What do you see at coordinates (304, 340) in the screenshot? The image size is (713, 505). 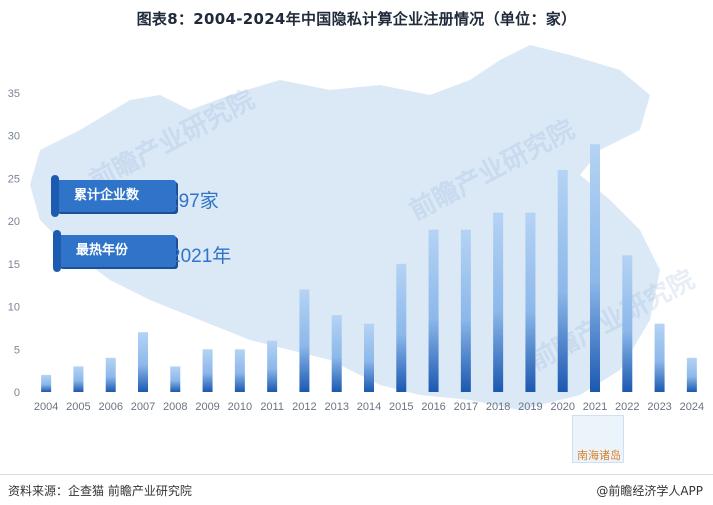 I see `bar-2012` at bounding box center [304, 340].